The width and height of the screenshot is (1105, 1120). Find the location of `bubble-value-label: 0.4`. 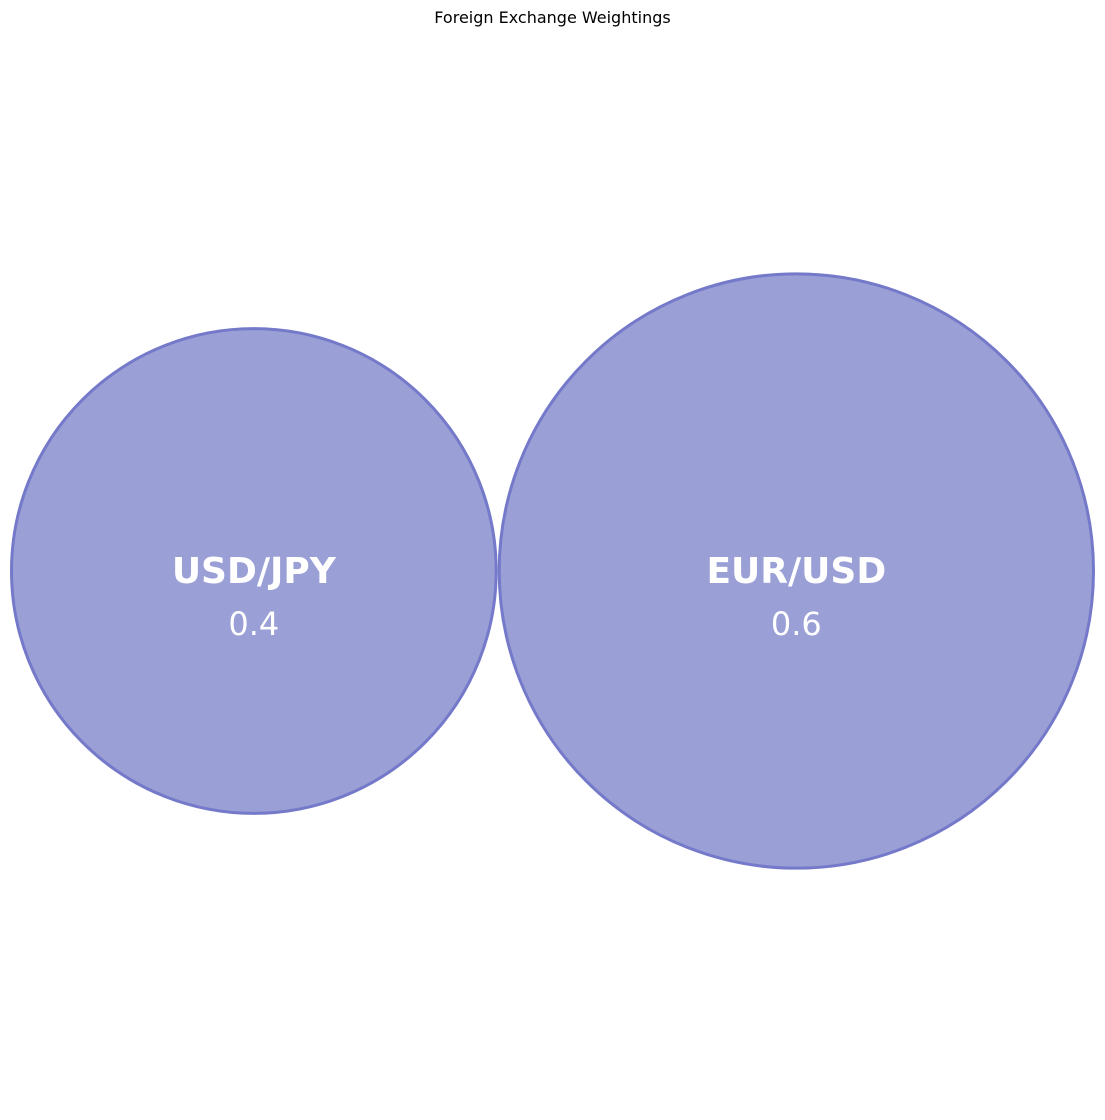

bubble-value-label: 0.4 is located at coordinates (253, 624).